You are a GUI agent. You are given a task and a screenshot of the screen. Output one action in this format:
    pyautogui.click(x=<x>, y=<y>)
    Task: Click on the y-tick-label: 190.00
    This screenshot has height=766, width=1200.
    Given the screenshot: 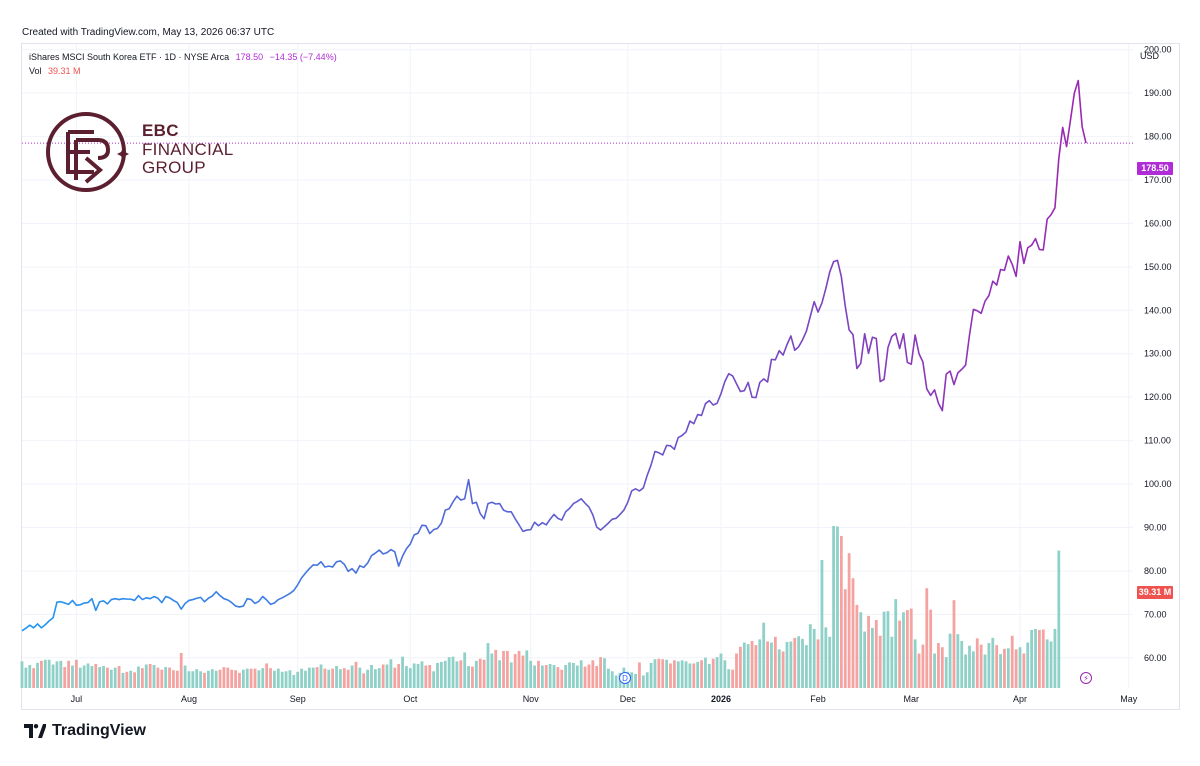 What is the action you would take?
    pyautogui.click(x=1158, y=93)
    